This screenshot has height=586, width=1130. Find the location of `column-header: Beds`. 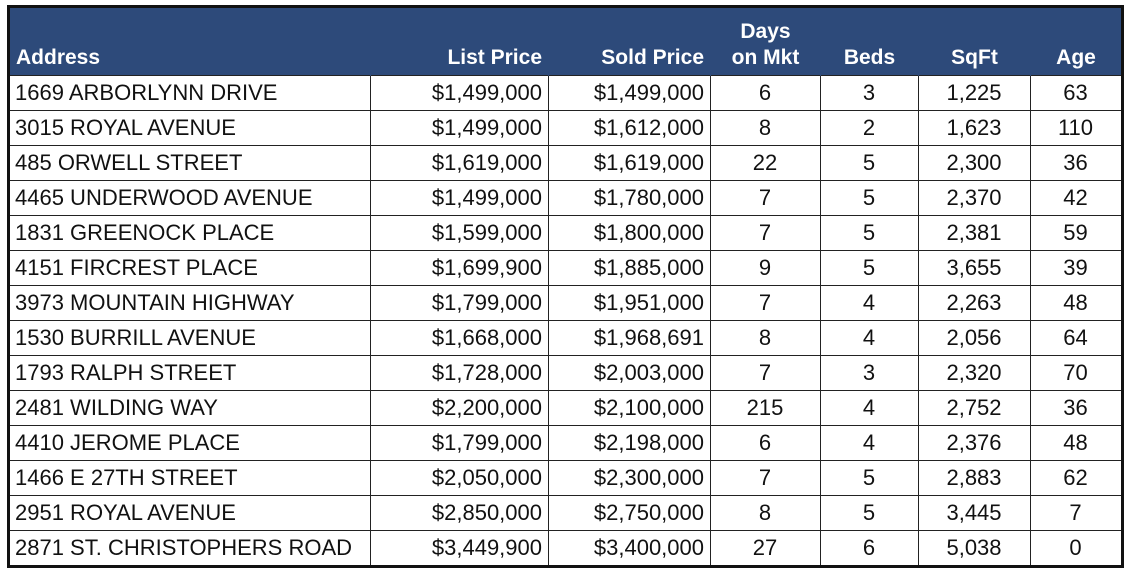

column-header: Beds is located at coordinates (869, 41).